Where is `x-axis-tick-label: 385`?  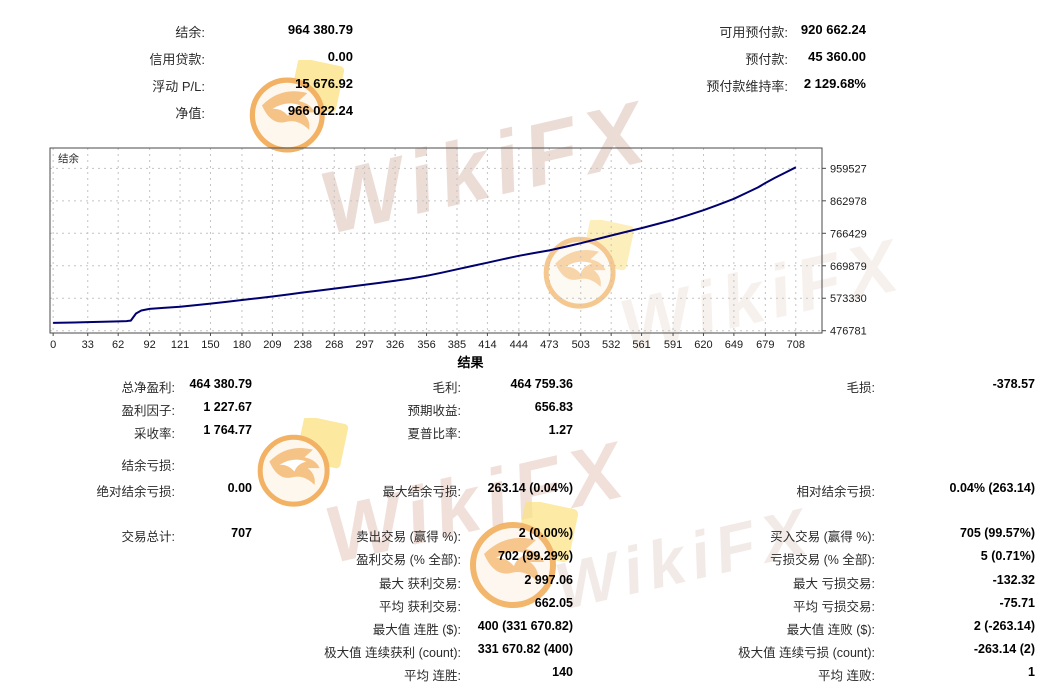
x-axis-tick-label: 385 is located at coordinates (457, 345).